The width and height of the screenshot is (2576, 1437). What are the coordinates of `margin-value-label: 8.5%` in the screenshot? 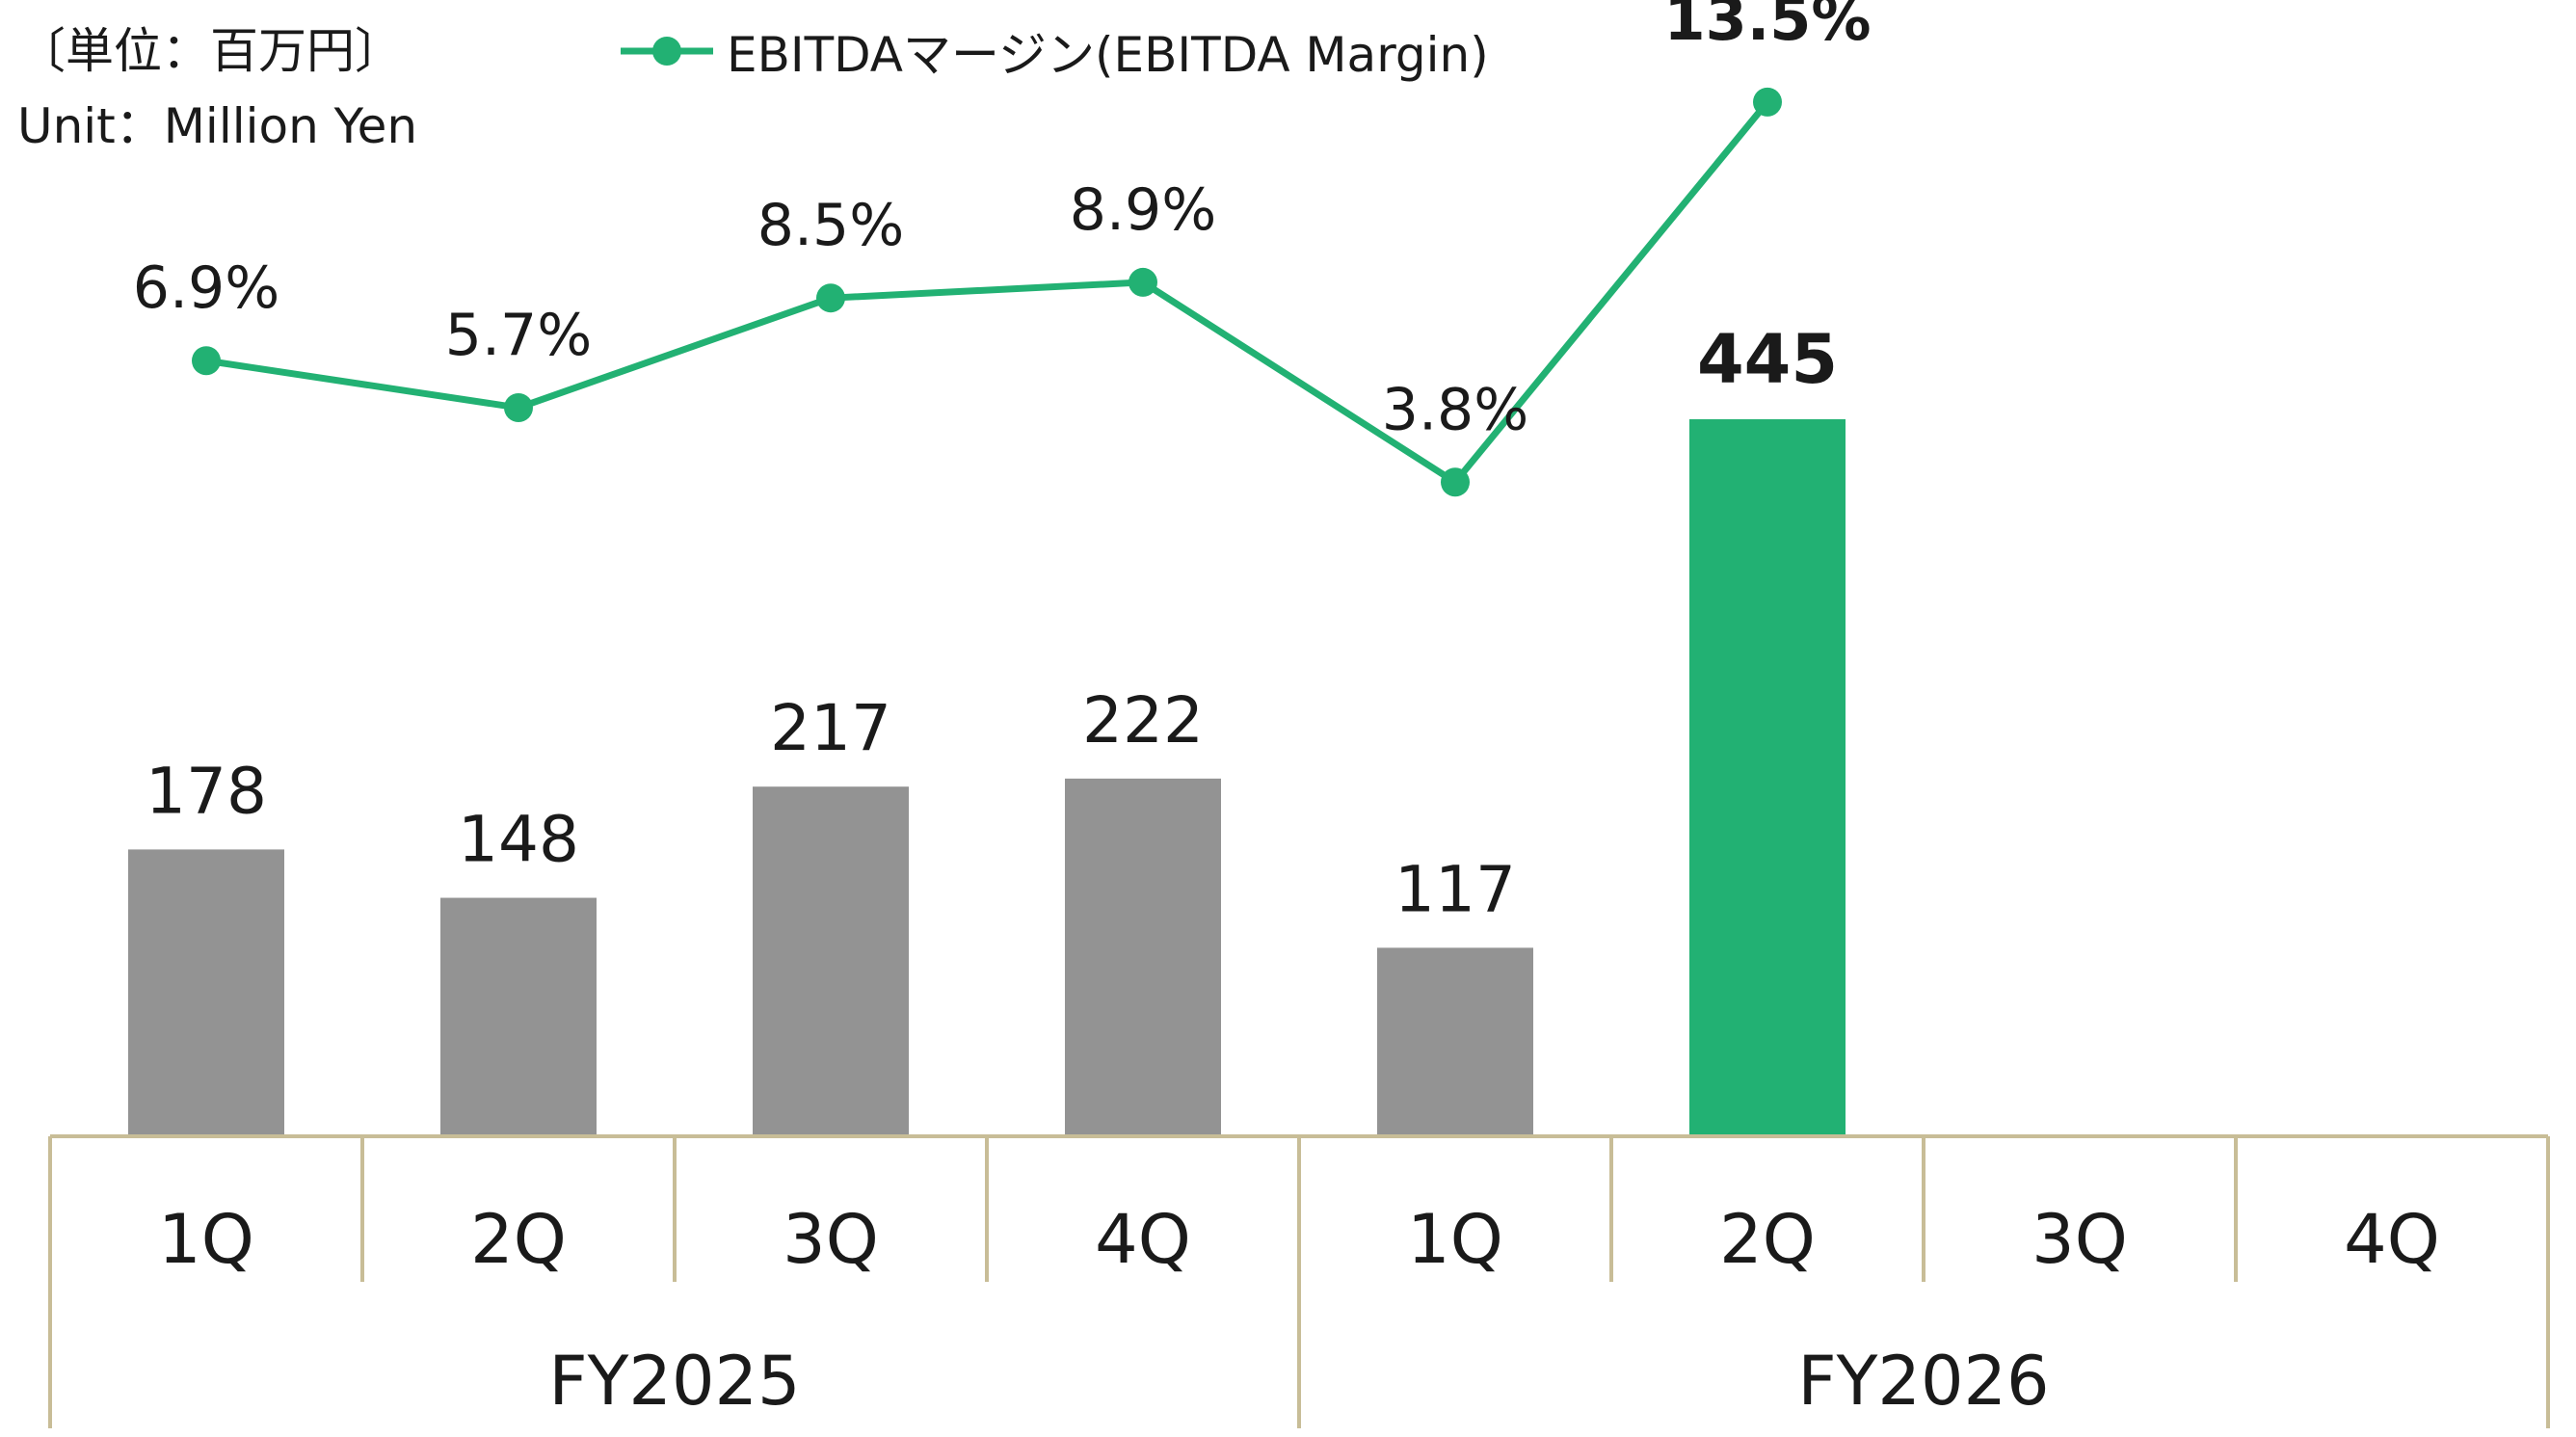 It's located at (830, 225).